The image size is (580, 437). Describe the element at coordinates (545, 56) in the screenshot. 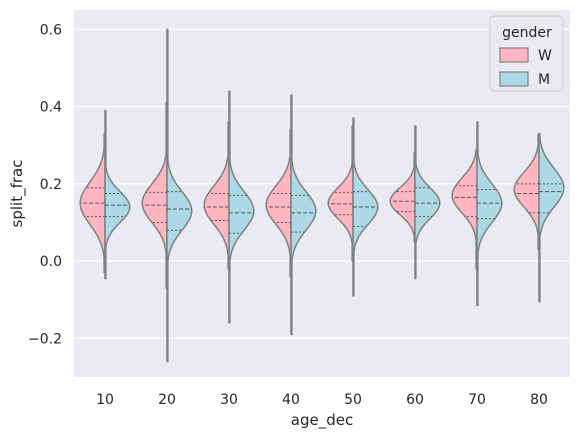

I see `legend-label-W: W` at that location.